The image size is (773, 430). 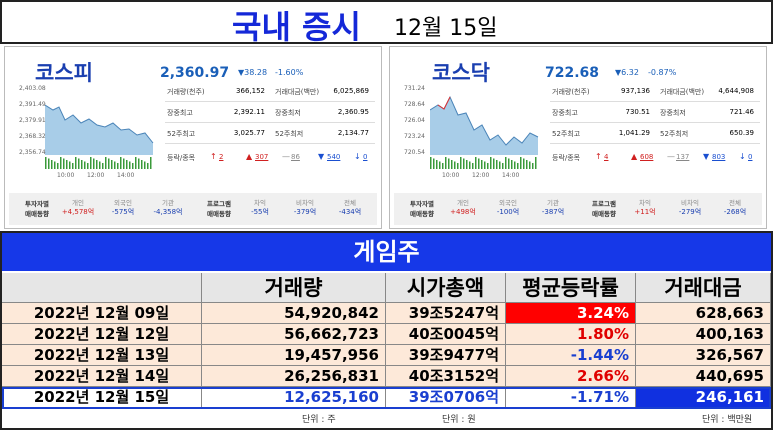 What do you see at coordinates (463, 203) in the screenshot?
I see `investor-label: 개인` at bounding box center [463, 203].